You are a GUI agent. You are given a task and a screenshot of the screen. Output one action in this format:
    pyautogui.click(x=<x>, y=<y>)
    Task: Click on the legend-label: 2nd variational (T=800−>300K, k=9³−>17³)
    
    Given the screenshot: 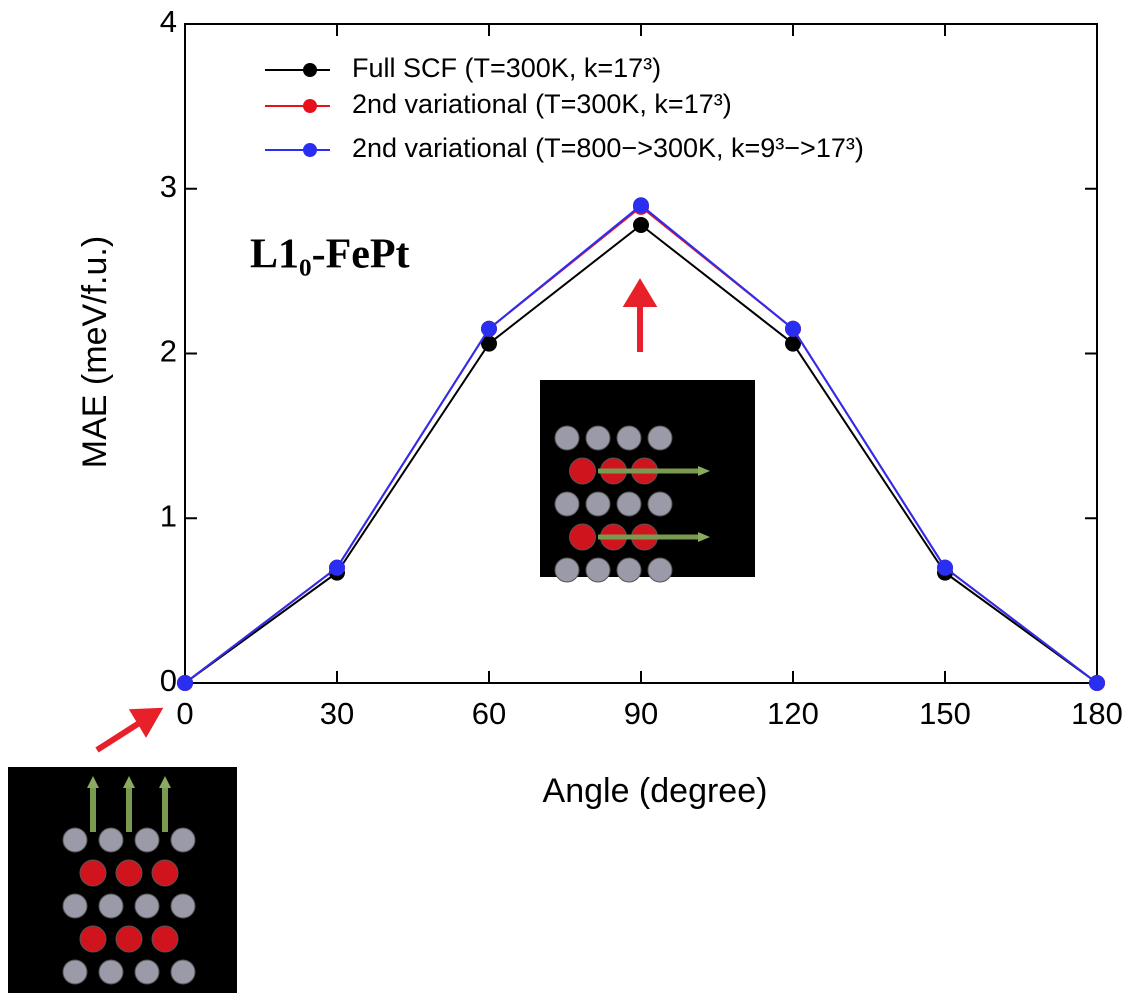 What is the action you would take?
    pyautogui.click(x=608, y=148)
    